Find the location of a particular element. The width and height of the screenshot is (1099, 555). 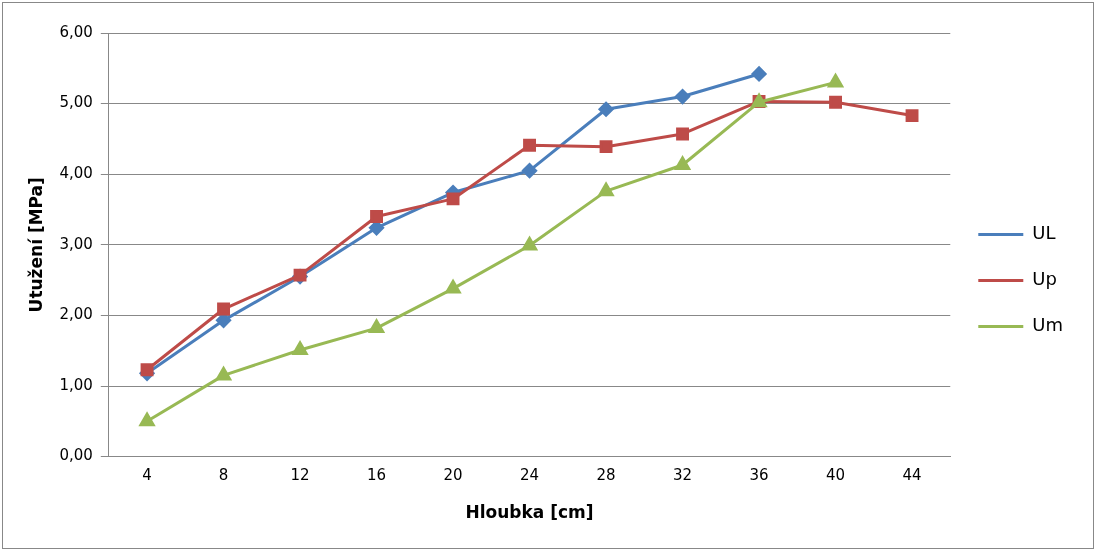

x-tick-label: 28 is located at coordinates (606, 475).